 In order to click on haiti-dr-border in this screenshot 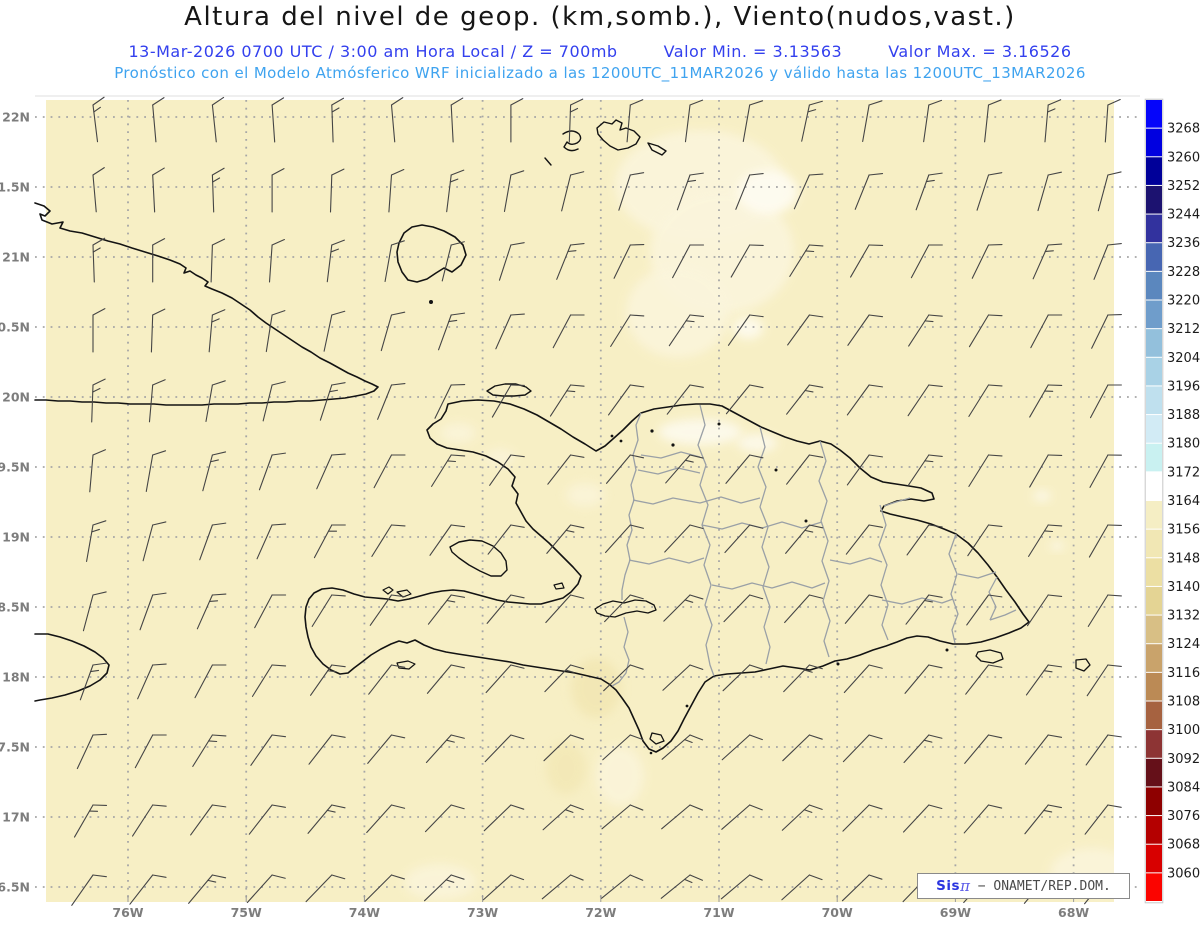, I will do `click(626, 549)`.